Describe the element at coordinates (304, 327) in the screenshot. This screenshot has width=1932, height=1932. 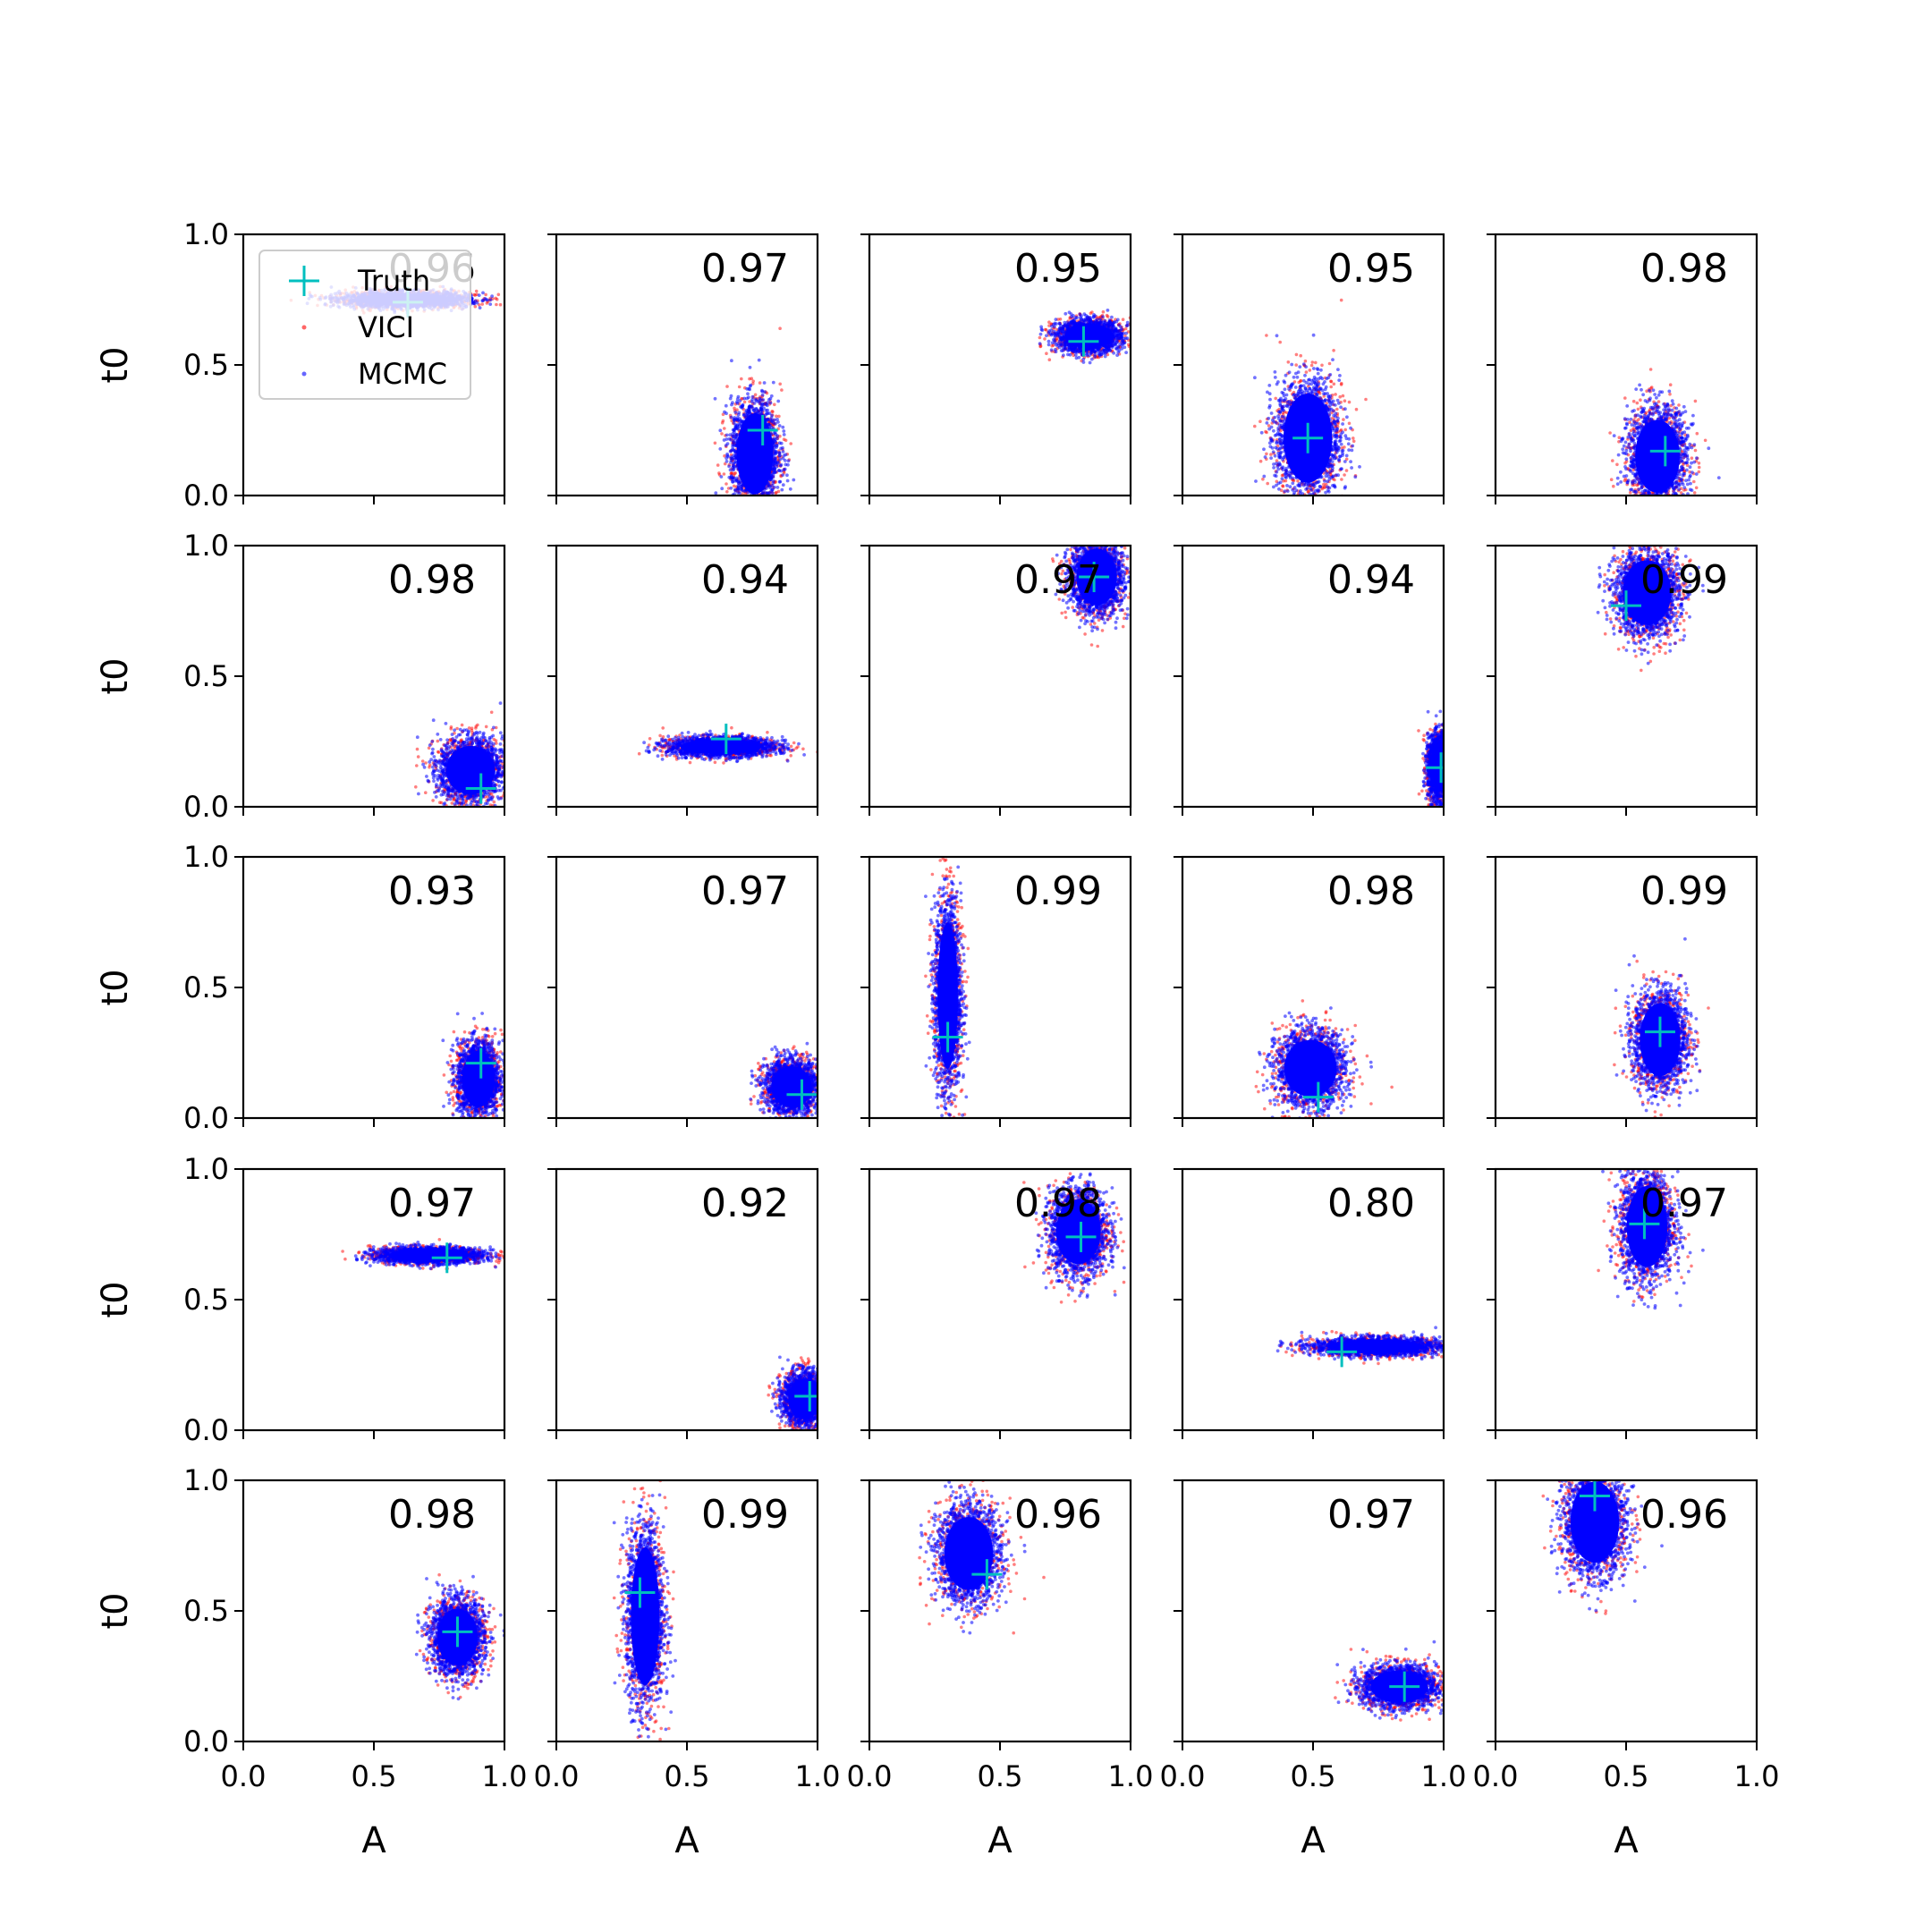
I see `legend-vici-marker` at that location.